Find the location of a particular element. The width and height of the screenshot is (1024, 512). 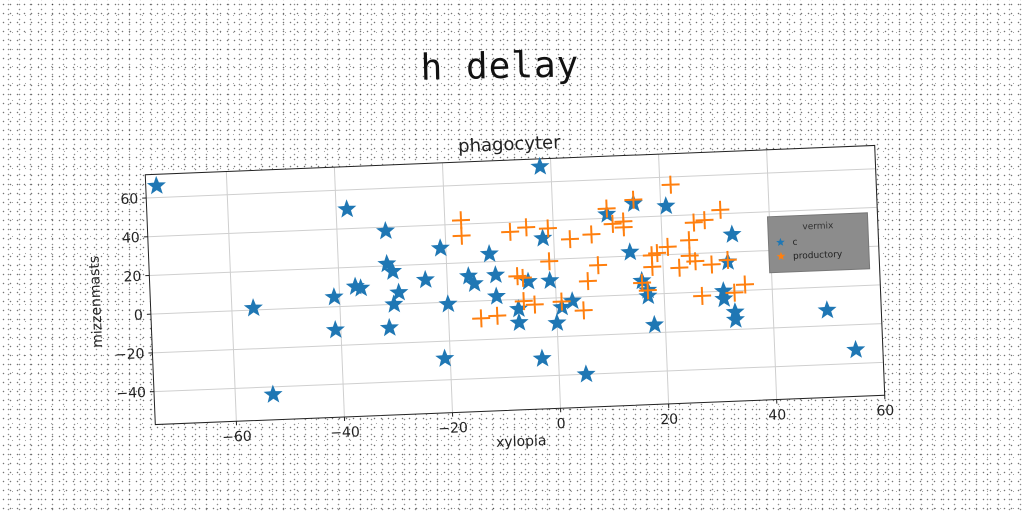

y-tick-label: 20 is located at coordinates (132, 277).